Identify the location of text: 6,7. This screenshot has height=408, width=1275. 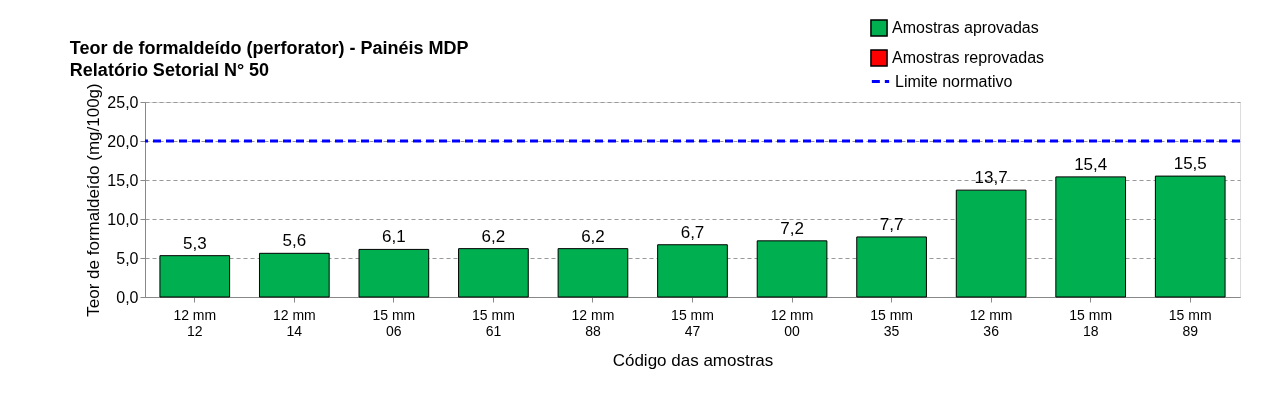
(692, 232).